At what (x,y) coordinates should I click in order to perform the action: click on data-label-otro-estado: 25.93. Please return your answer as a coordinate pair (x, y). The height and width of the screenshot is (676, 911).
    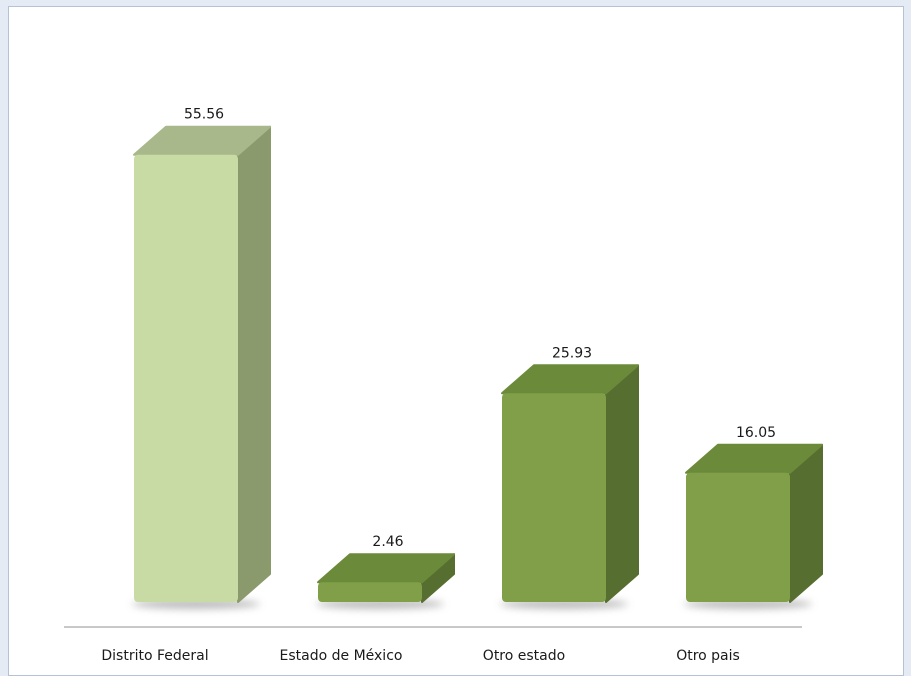
    Looking at the image, I should click on (572, 353).